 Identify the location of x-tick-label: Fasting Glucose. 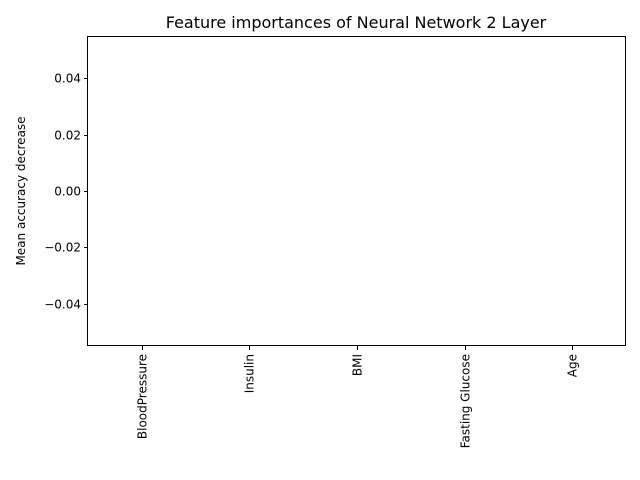
(466, 401).